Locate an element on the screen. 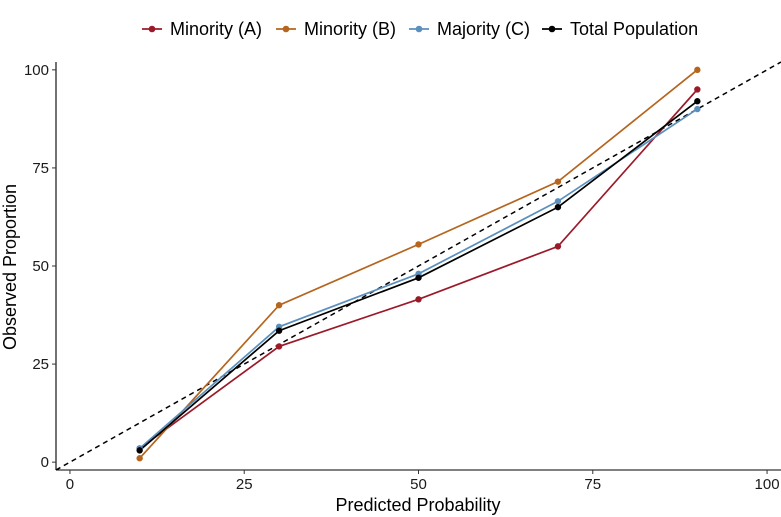 This screenshot has height=517, width=781. y-tick-label: 25 is located at coordinates (40, 364).